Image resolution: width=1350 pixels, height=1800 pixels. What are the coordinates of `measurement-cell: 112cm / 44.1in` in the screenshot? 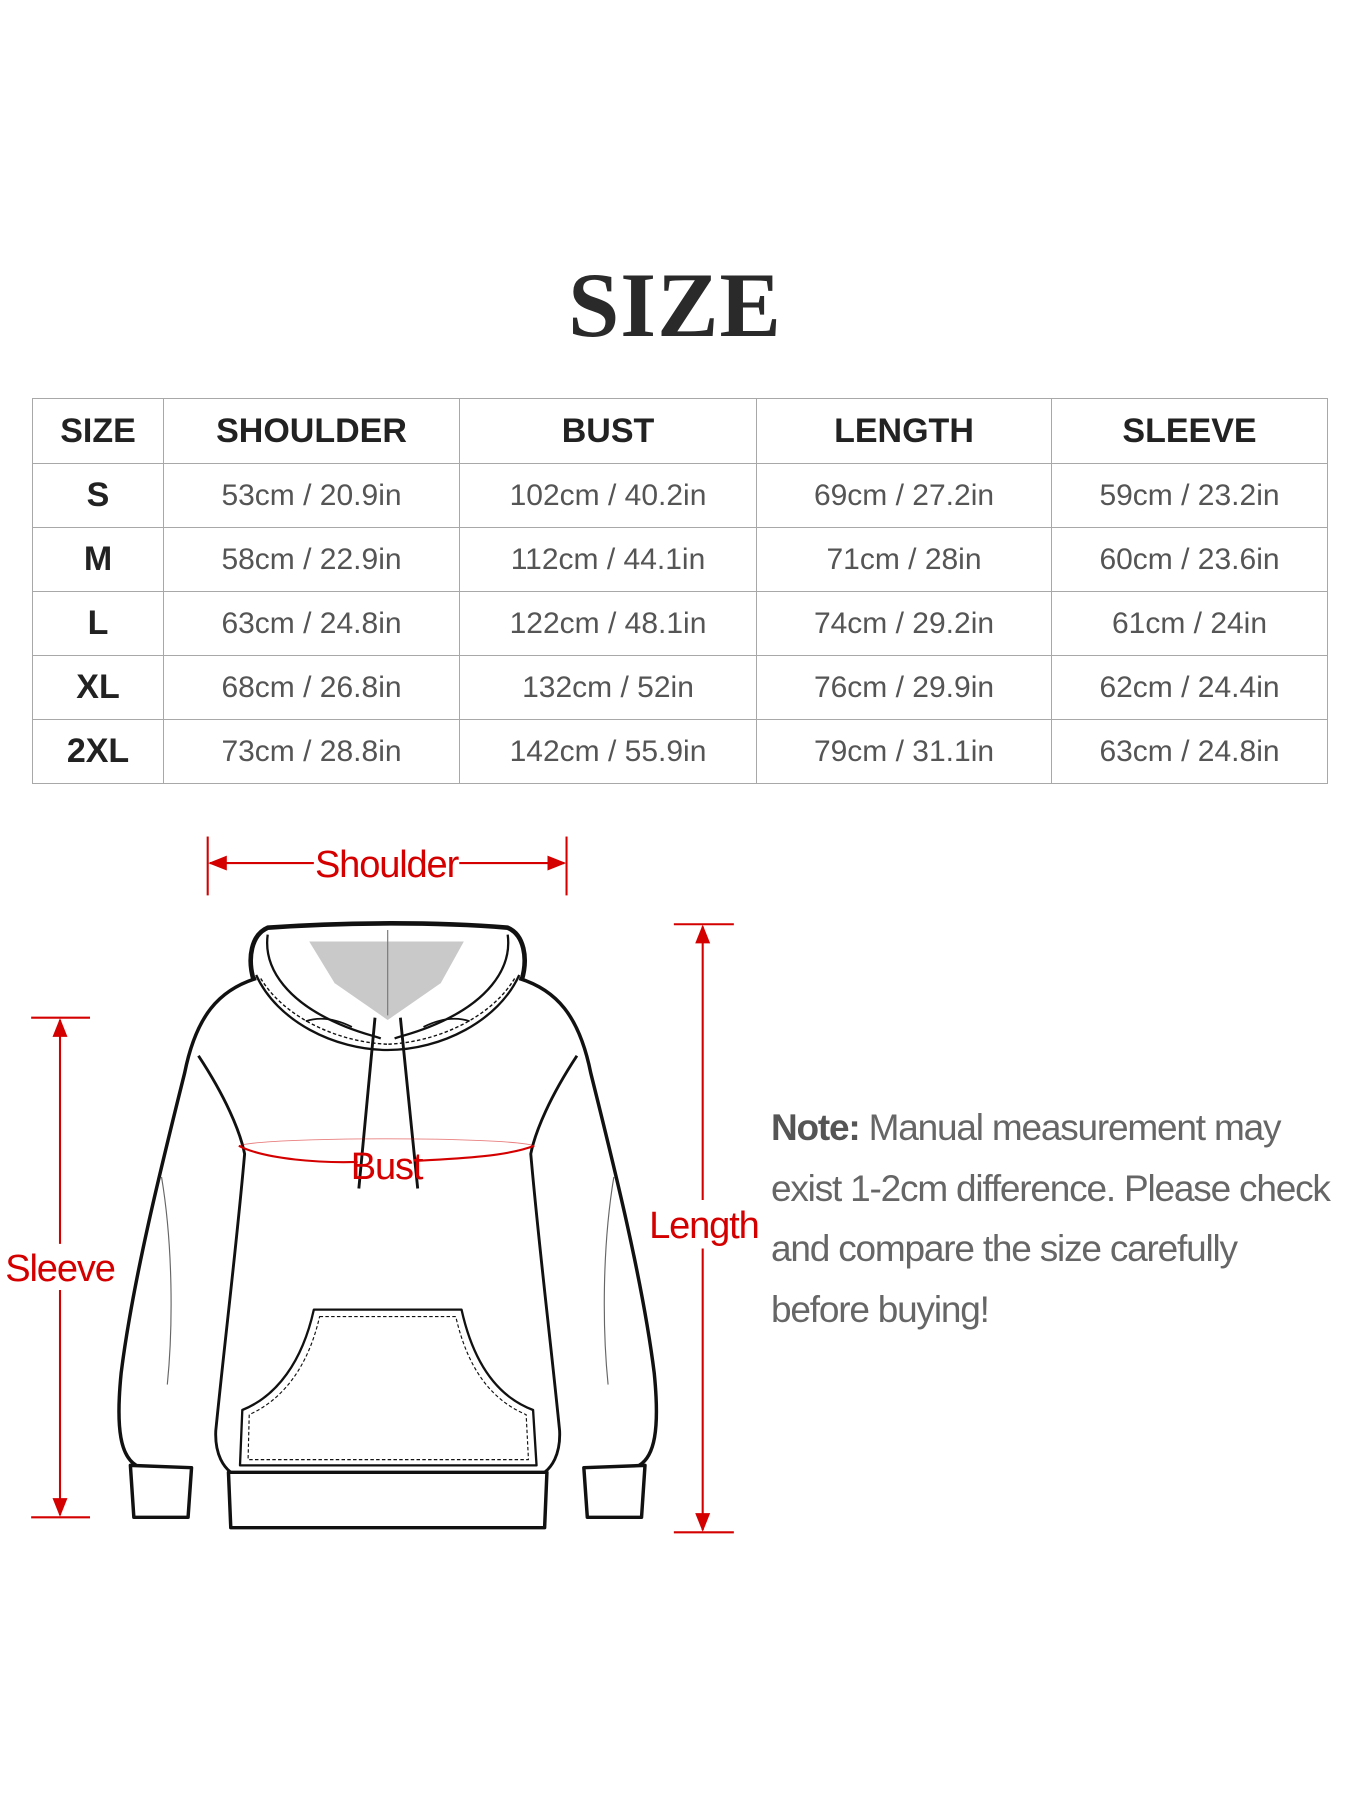 It's located at (608, 559).